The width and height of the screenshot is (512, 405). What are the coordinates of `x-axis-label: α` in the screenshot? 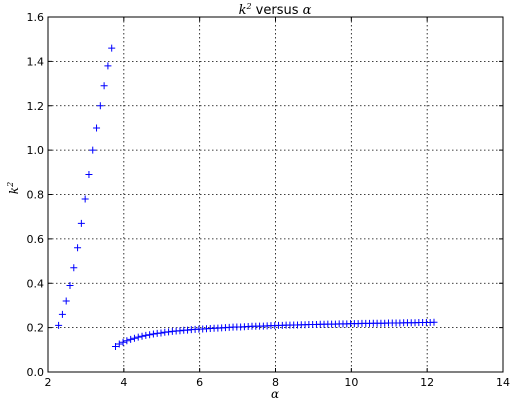 It's located at (275, 394).